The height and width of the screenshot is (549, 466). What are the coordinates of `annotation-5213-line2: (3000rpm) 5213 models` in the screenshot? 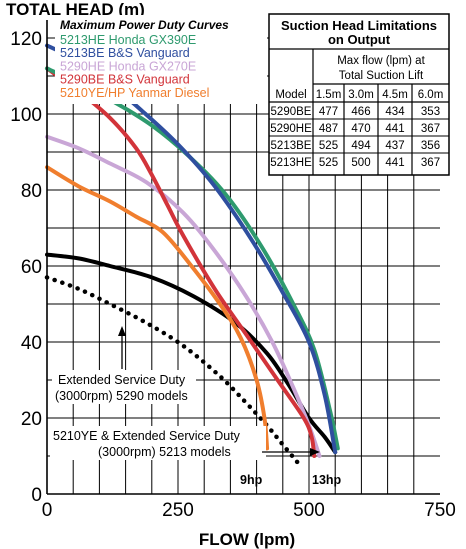 It's located at (164, 452).